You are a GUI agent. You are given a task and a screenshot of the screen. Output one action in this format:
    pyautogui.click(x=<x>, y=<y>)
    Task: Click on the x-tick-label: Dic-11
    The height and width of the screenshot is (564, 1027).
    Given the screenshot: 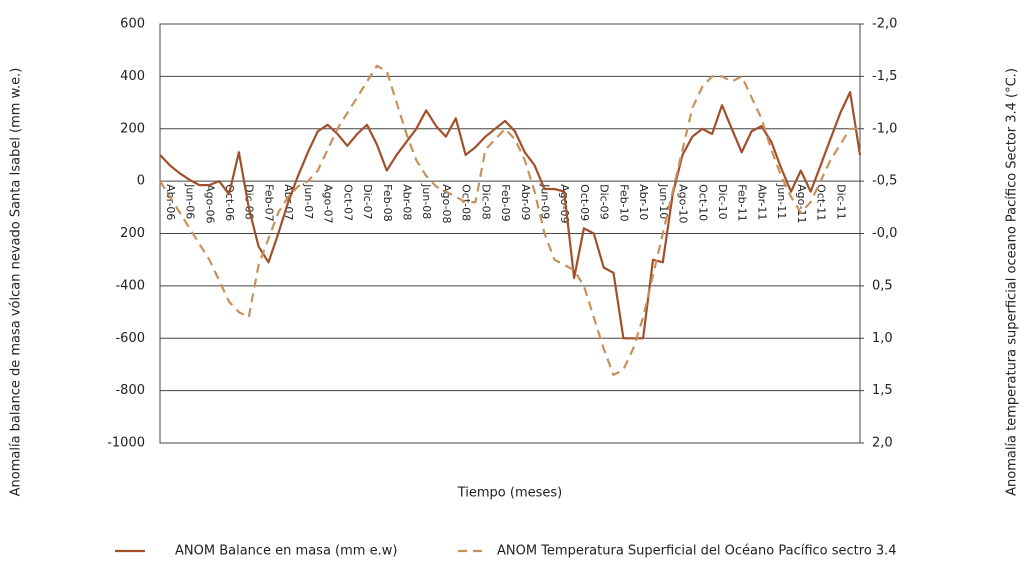 What is the action you would take?
    pyautogui.click(x=840, y=202)
    